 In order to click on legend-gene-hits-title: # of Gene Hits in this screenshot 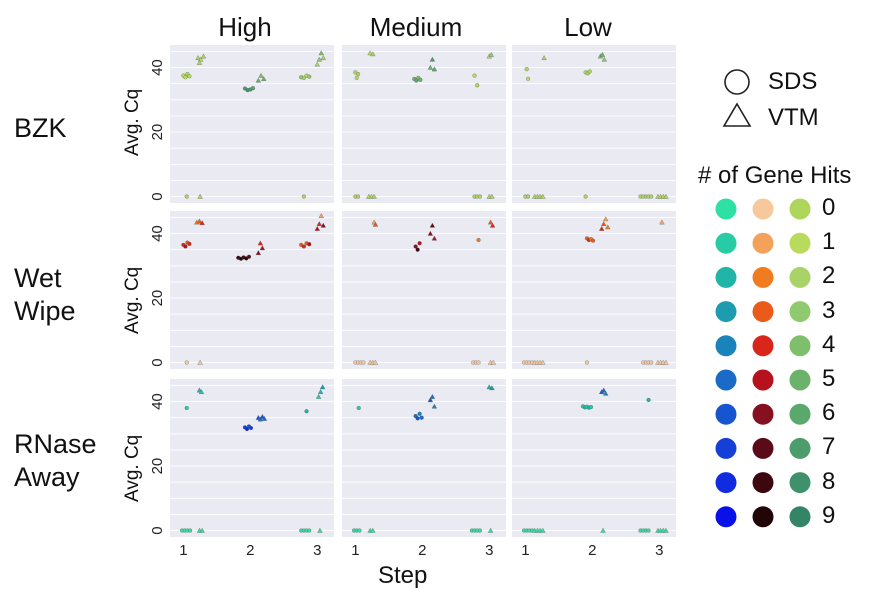, I will do `click(775, 175)`.